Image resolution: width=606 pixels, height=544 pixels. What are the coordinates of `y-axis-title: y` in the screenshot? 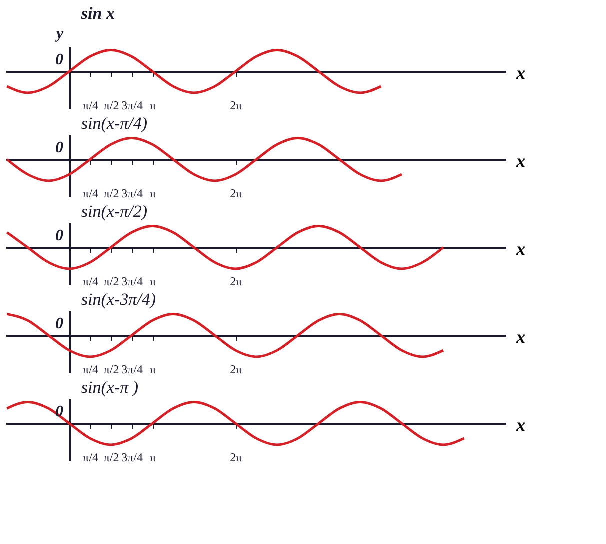 It's located at (59, 34).